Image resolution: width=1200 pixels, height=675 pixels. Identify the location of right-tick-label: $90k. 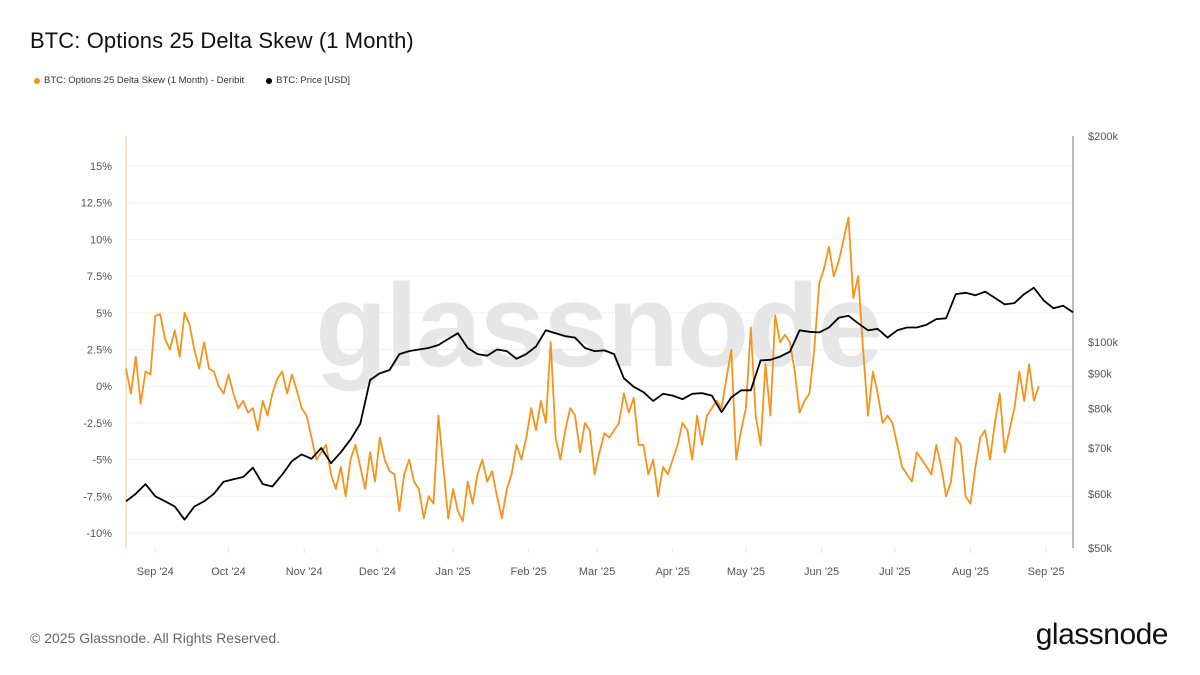
(1100, 374).